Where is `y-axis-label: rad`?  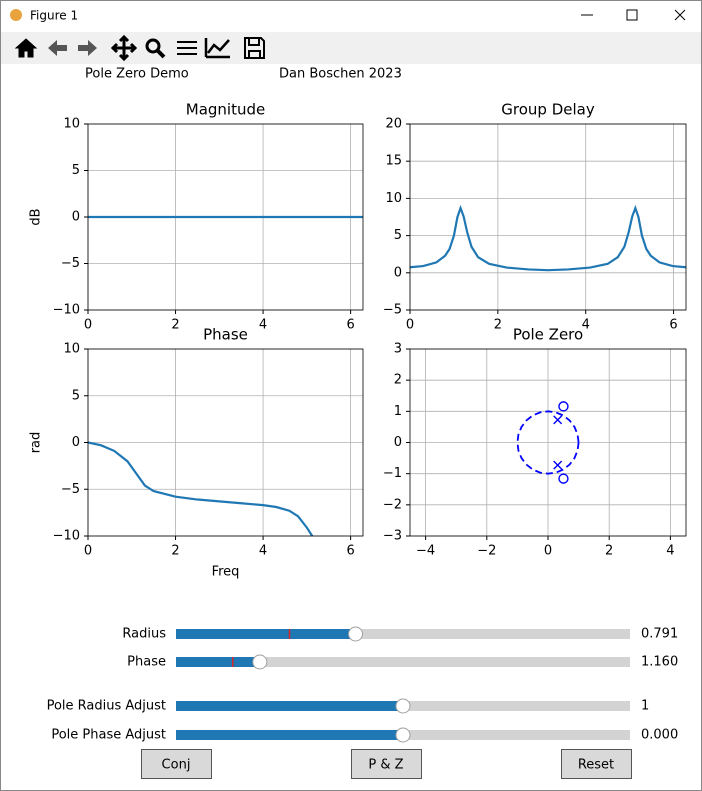
y-axis-label: rad is located at coordinates (36, 443).